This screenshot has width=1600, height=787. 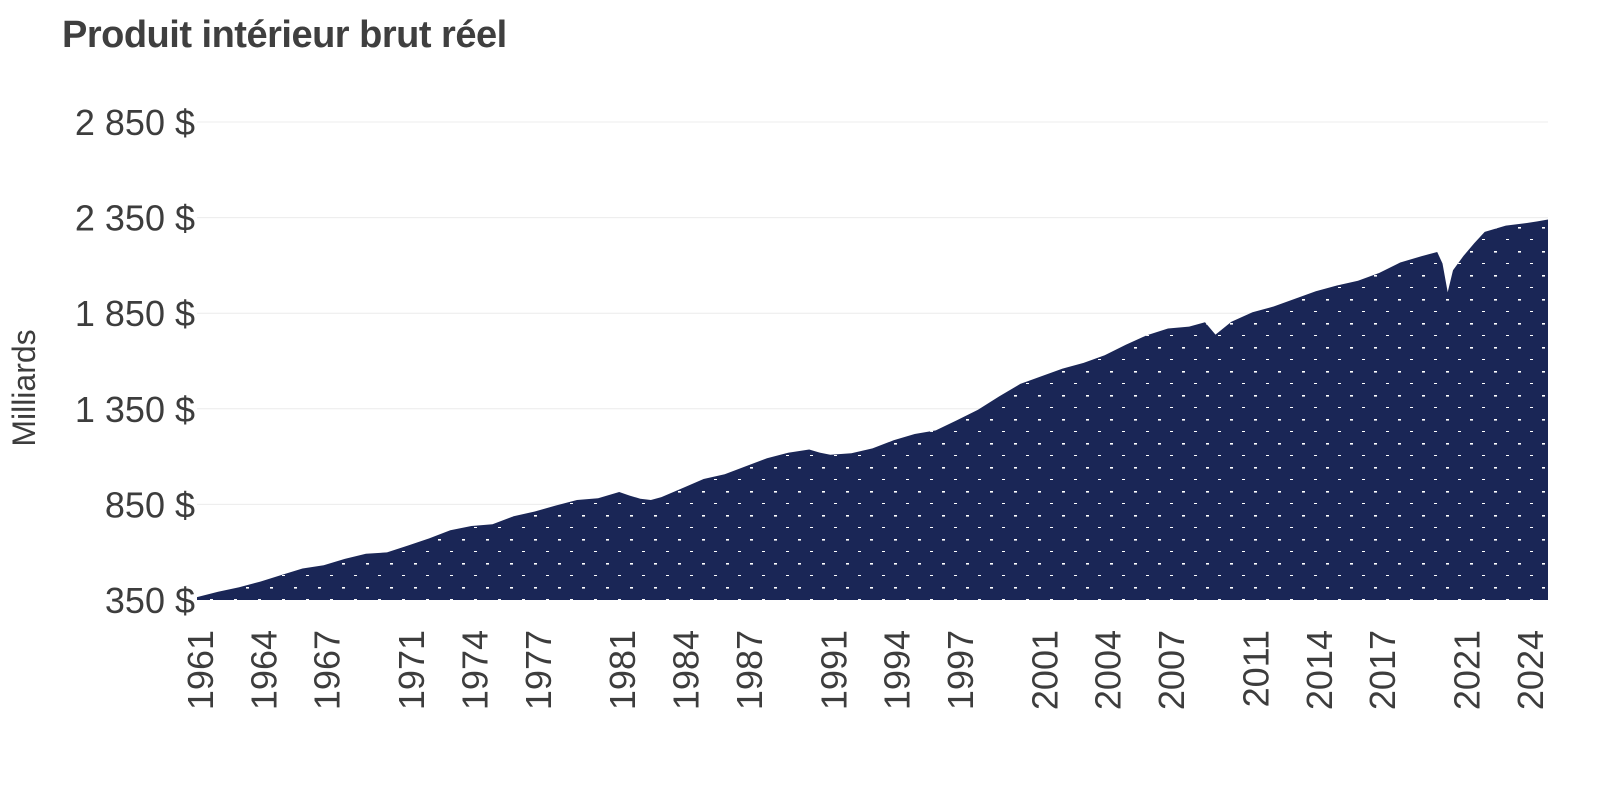 I want to click on x-tick-label: 2024, so click(x=1530, y=670).